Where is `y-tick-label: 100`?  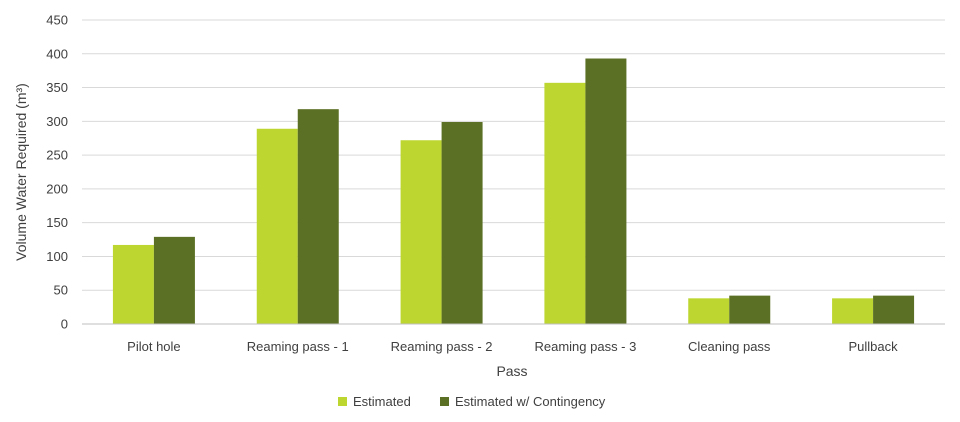 y-tick-label: 100 is located at coordinates (57, 256).